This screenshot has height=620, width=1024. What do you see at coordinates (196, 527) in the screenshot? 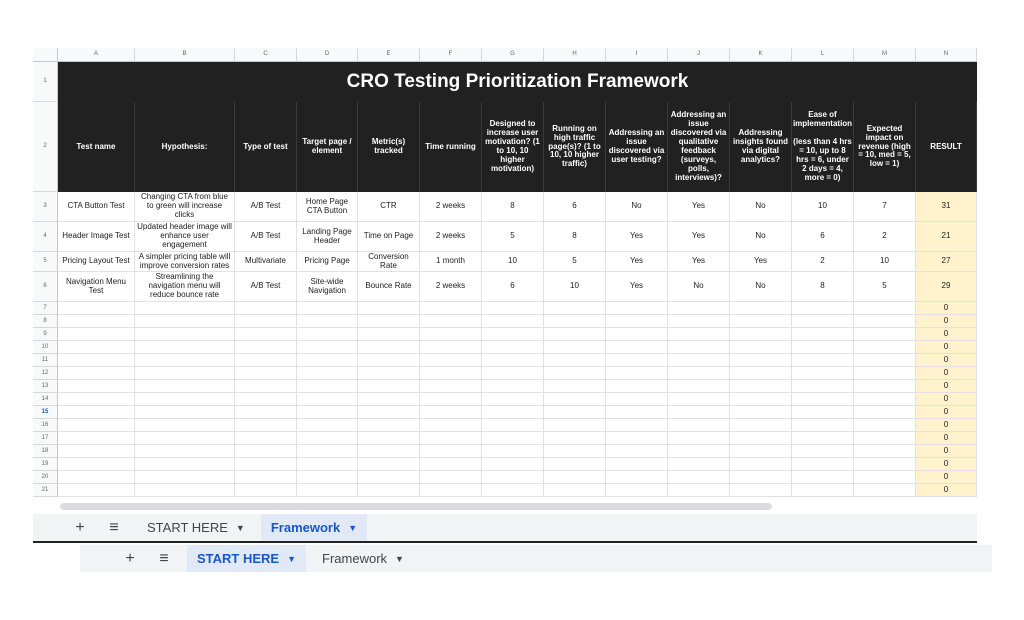
I see `sheet-tab: START HERE ▼` at bounding box center [196, 527].